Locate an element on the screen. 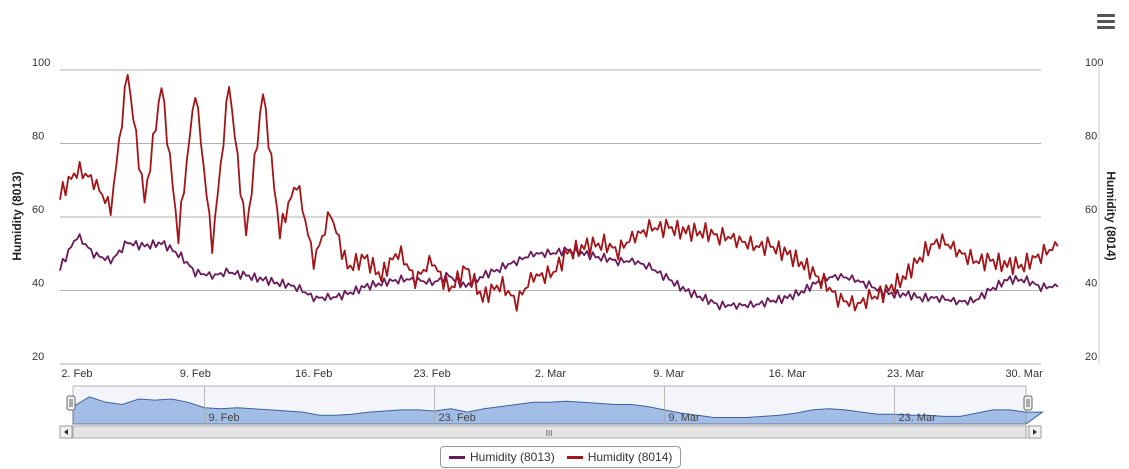  legend-item-8013: Humidity (8013) is located at coordinates (502, 457).